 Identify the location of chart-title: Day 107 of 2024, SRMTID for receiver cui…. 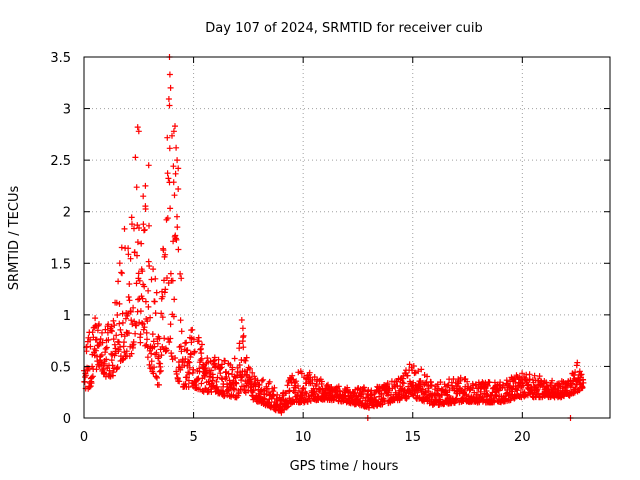
(343, 28).